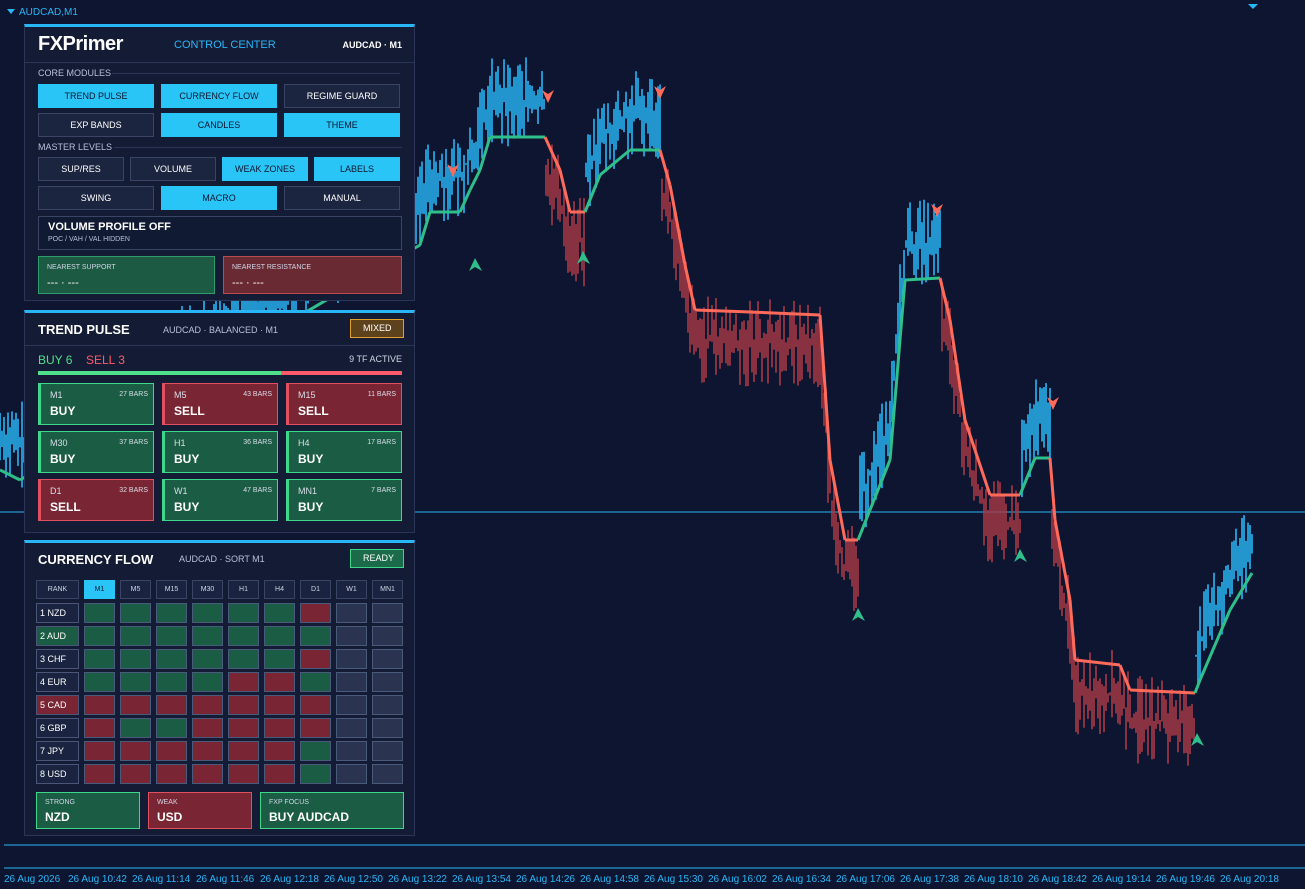 The image size is (1305, 889). I want to click on button-label: SUP/RES, so click(81, 168).